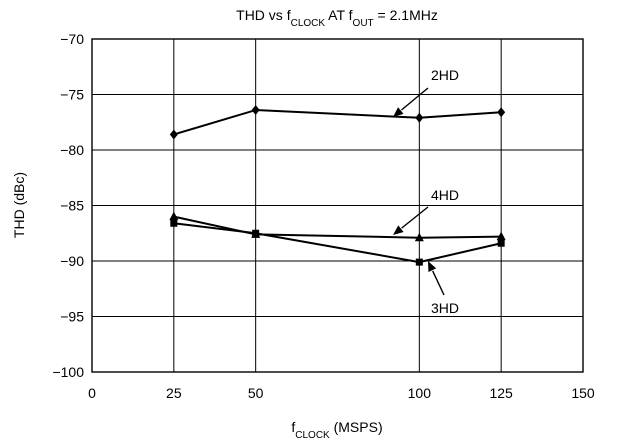 The width and height of the screenshot is (621, 443). Describe the element at coordinates (501, 393) in the screenshot. I see `x-tick-label: 125` at that location.